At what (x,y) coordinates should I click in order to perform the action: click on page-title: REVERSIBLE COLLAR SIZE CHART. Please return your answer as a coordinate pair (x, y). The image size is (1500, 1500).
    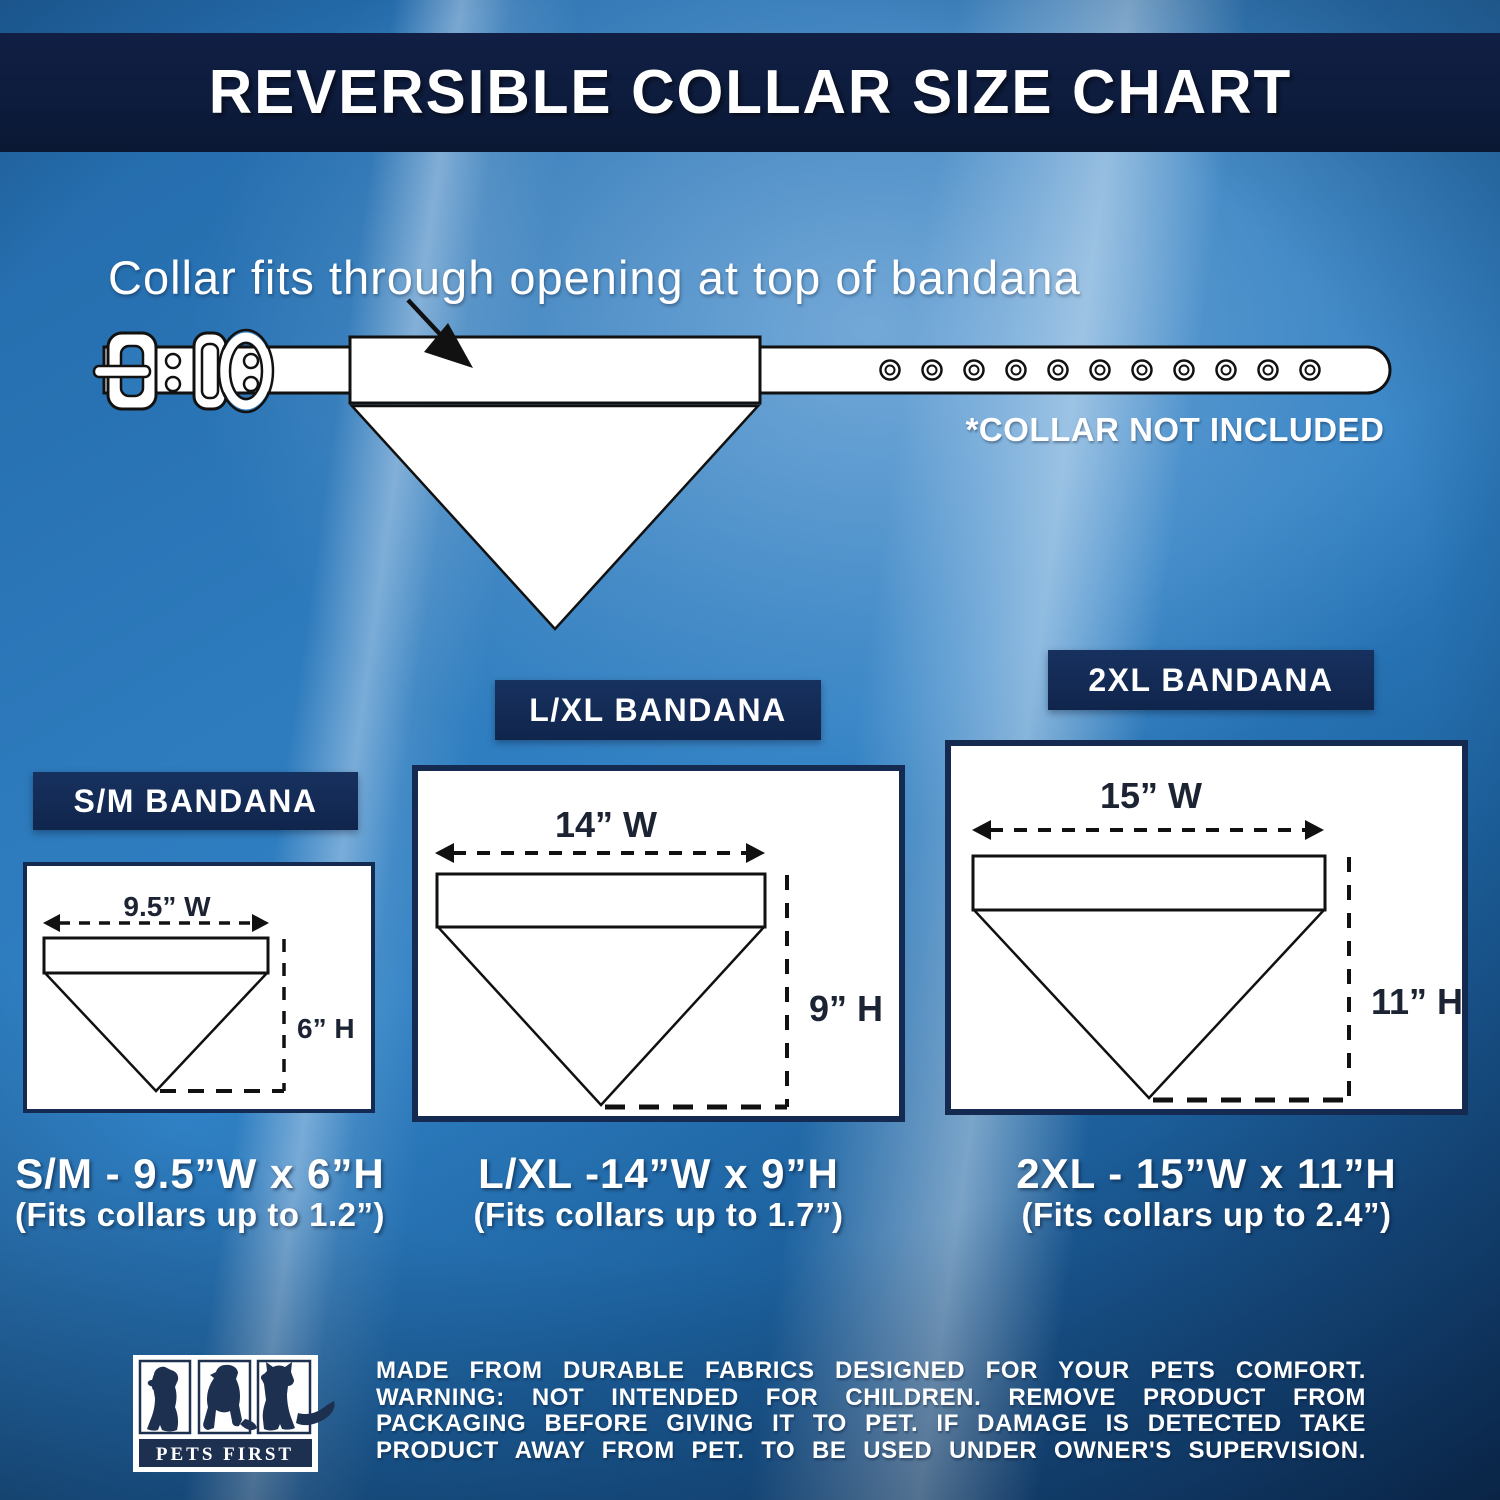
    Looking at the image, I should click on (750, 92).